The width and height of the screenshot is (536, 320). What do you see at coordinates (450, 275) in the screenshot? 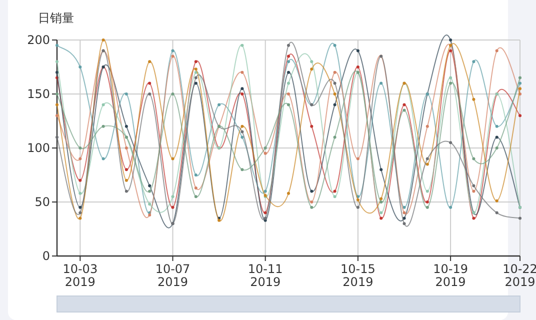
I see `x-tick-label: 10-19 2019` at bounding box center [450, 275].